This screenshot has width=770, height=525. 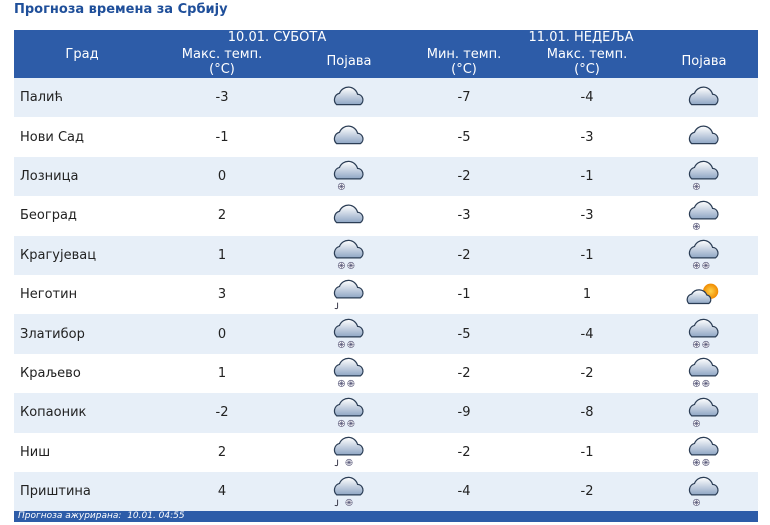 What do you see at coordinates (82, 294) in the screenshot?
I see `city-name: Неготин` at bounding box center [82, 294].